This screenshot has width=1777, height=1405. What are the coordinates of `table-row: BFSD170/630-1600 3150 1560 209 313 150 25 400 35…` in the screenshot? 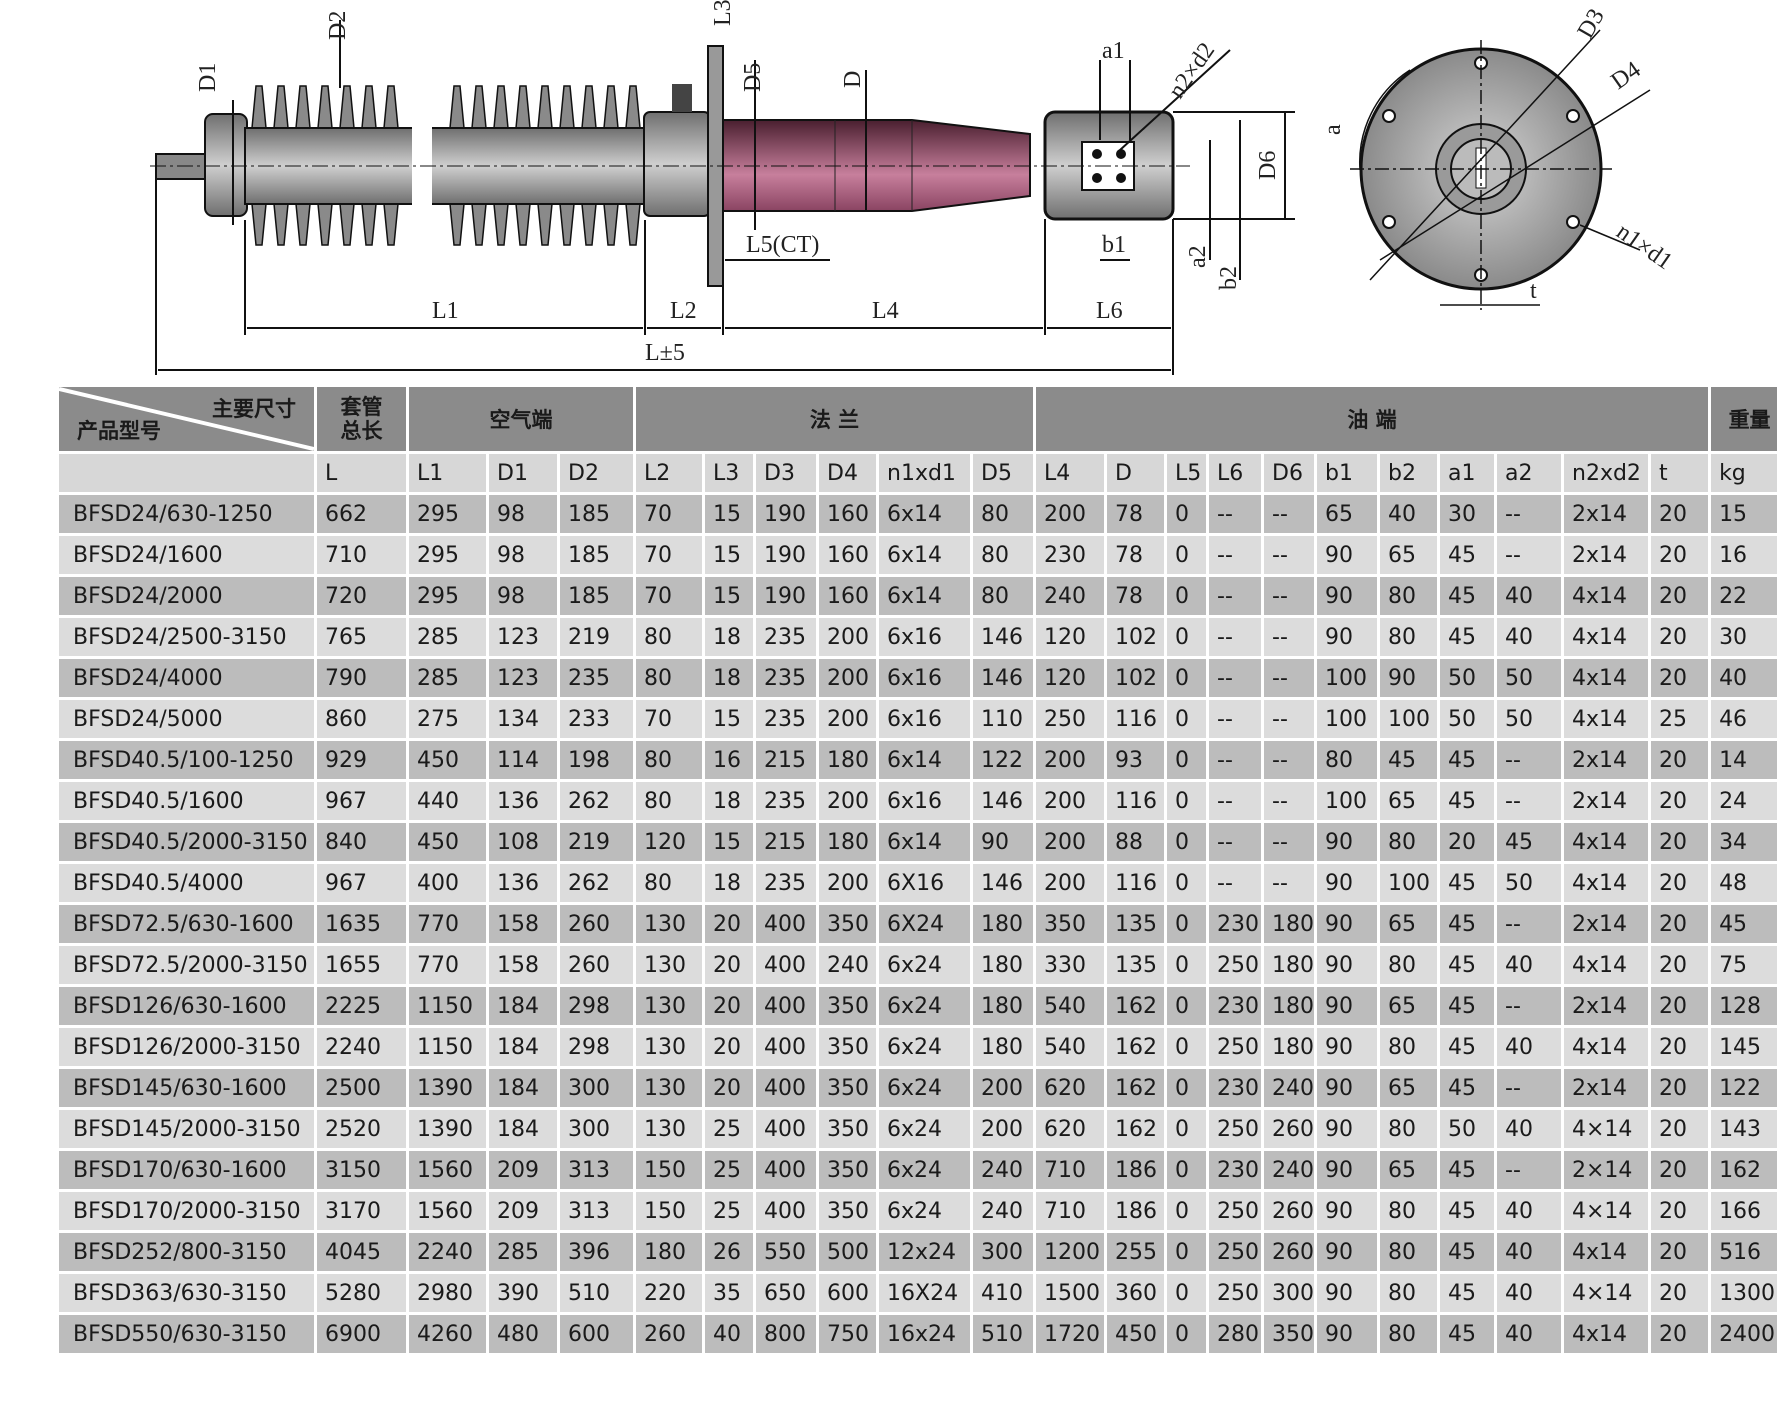 It's located at (918, 1170).